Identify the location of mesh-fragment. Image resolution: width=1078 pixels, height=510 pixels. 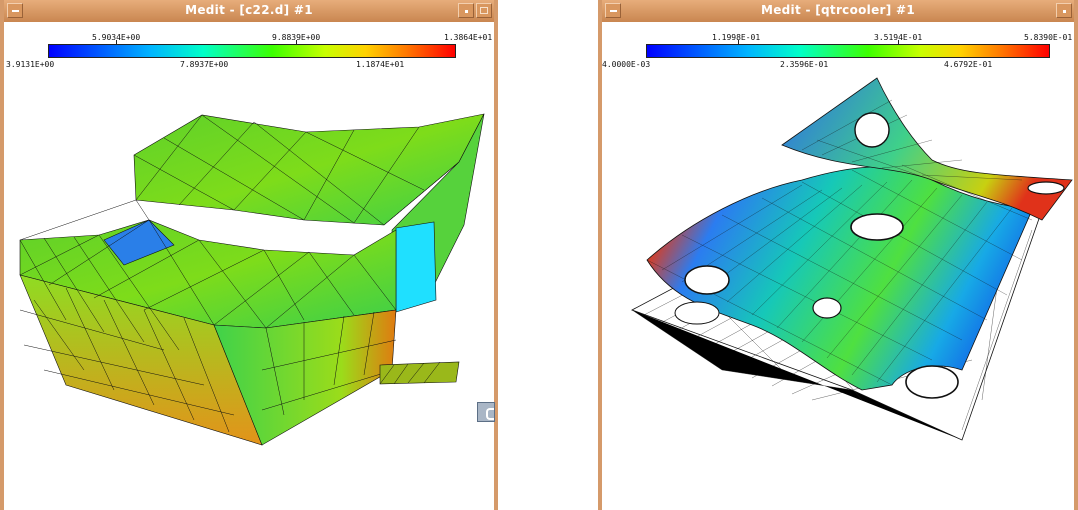
(419, 373).